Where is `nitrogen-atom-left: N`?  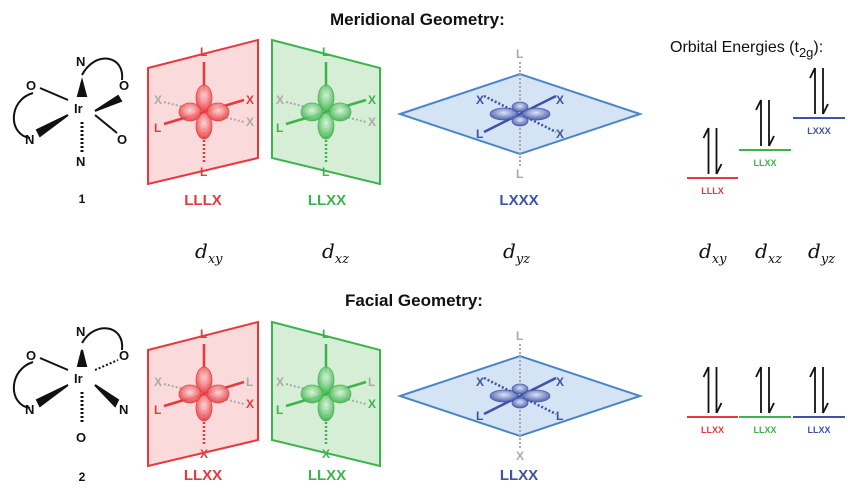 nitrogen-atom-left: N is located at coordinates (29, 409).